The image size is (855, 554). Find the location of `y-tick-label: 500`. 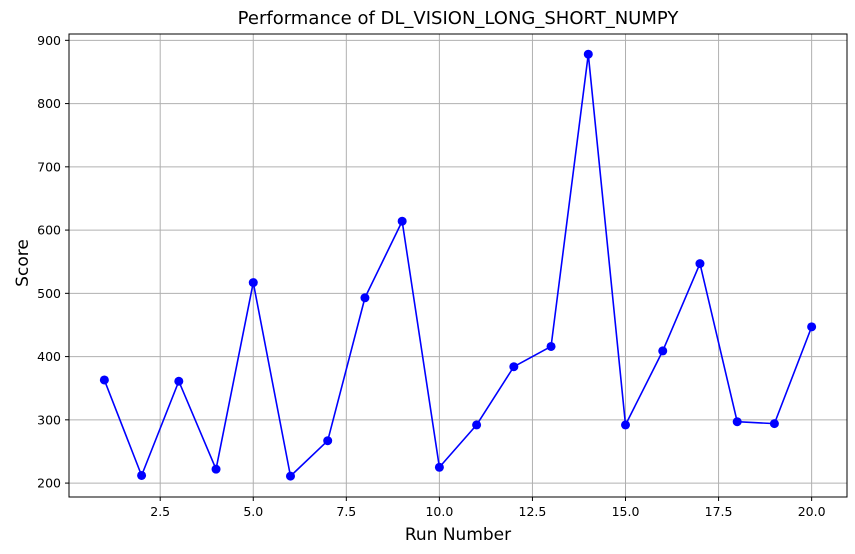

y-tick-label: 500 is located at coordinates (49, 293).